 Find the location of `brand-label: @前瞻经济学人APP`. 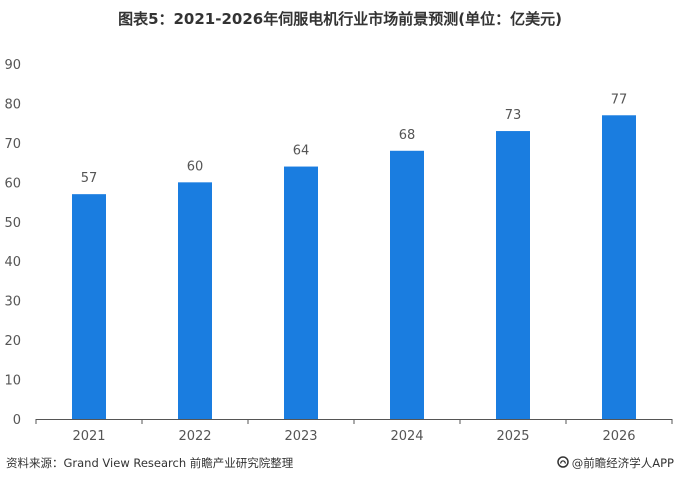

brand-label: @前瞻经济学人APP is located at coordinates (615, 463).